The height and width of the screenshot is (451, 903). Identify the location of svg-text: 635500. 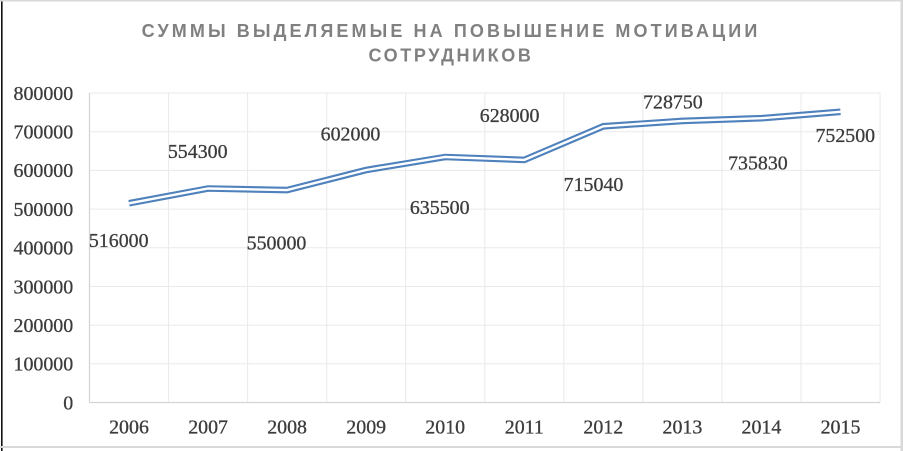
(440, 208).